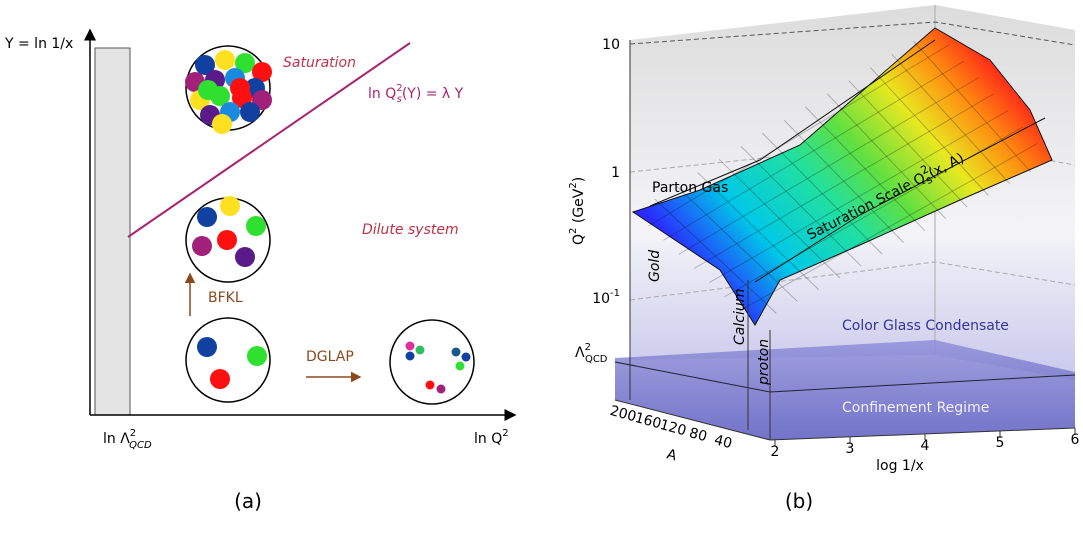  What do you see at coordinates (579, 179) in the screenshot?
I see `label-end: )` at bounding box center [579, 179].